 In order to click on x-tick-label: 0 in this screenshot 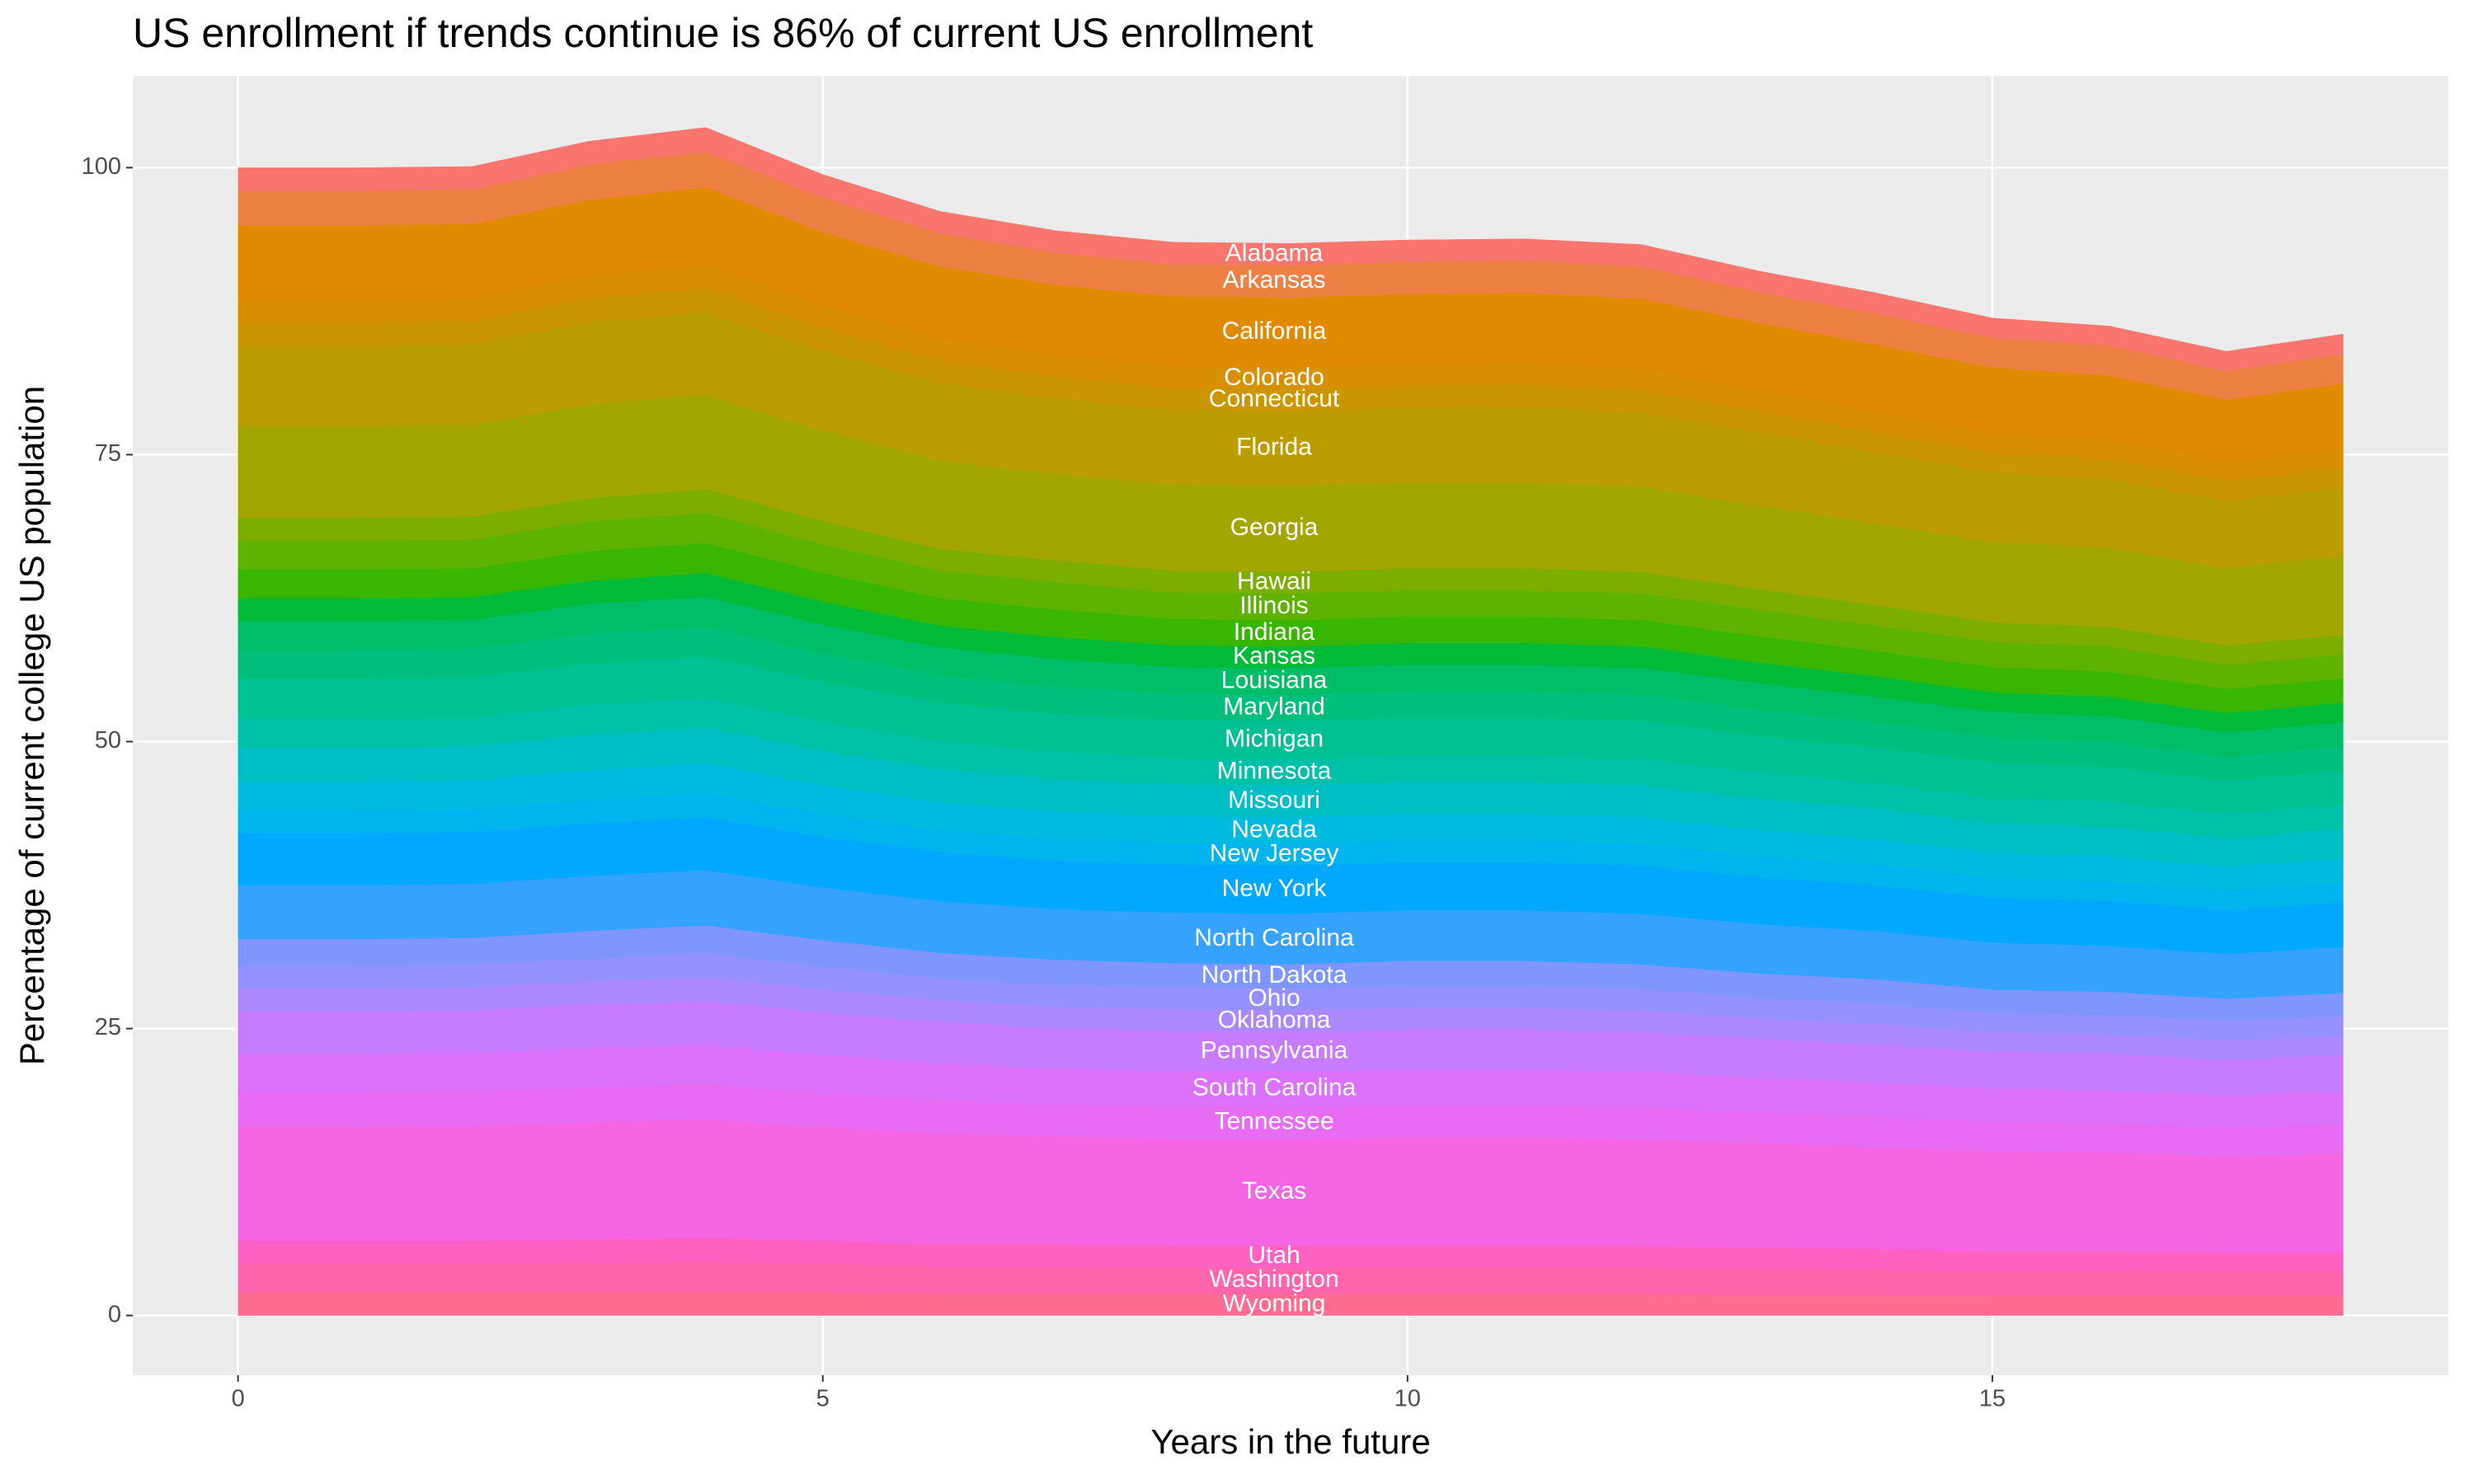, I will do `click(238, 1399)`.